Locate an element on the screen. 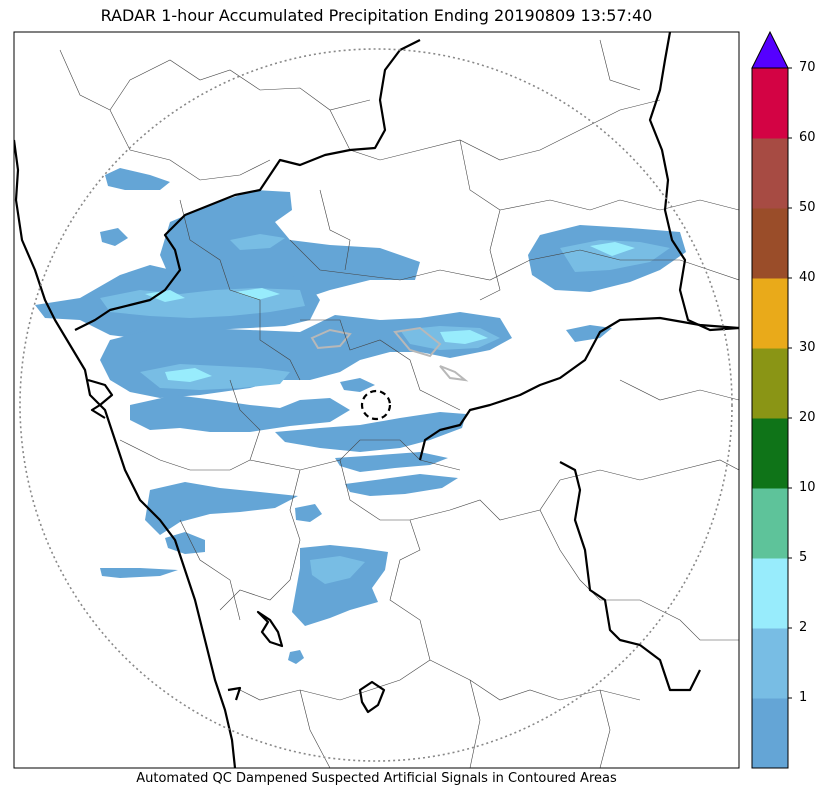 This screenshot has height=797, width=825. colorbar-tick-label: 2 is located at coordinates (803, 627).